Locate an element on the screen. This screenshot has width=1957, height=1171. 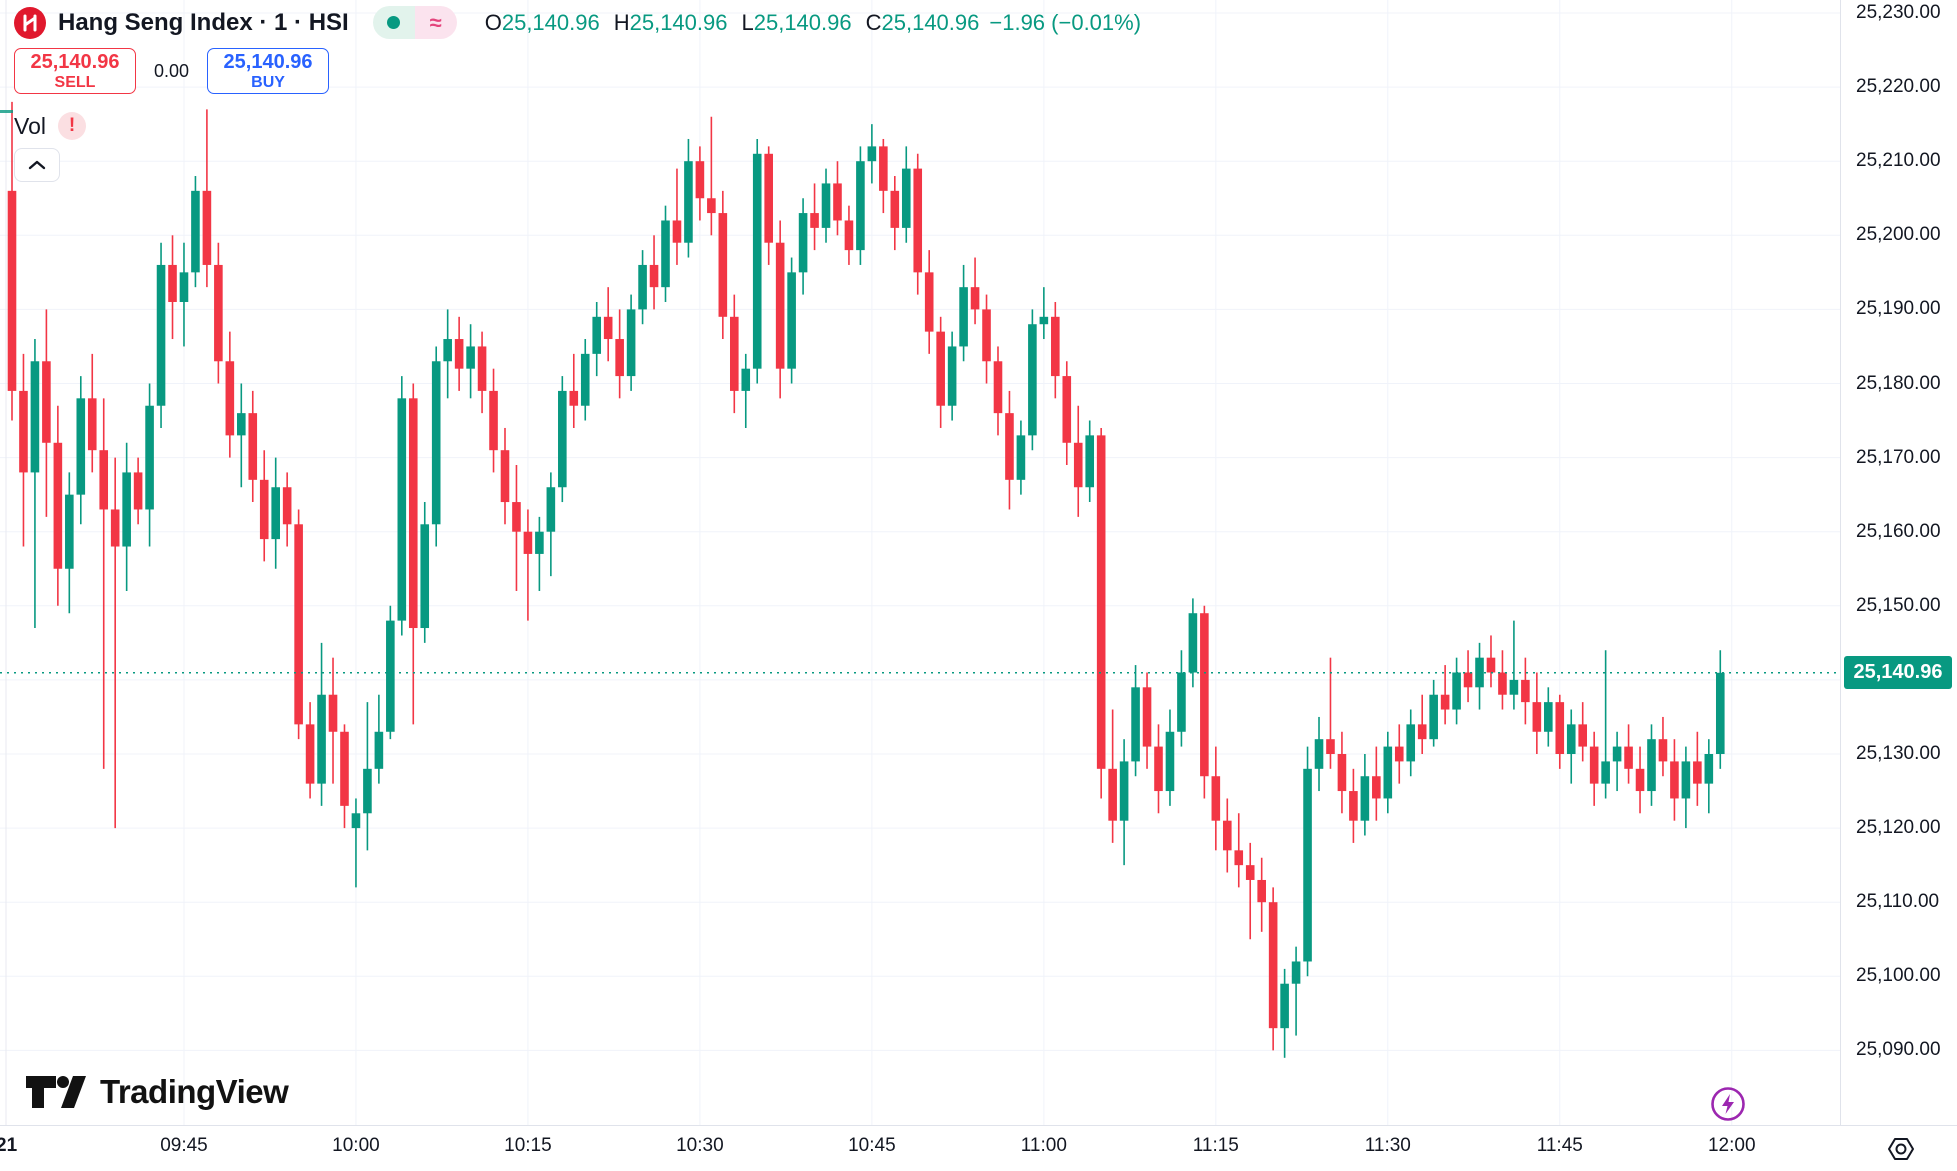
volume-indicator-label: Vol is located at coordinates (30, 125).